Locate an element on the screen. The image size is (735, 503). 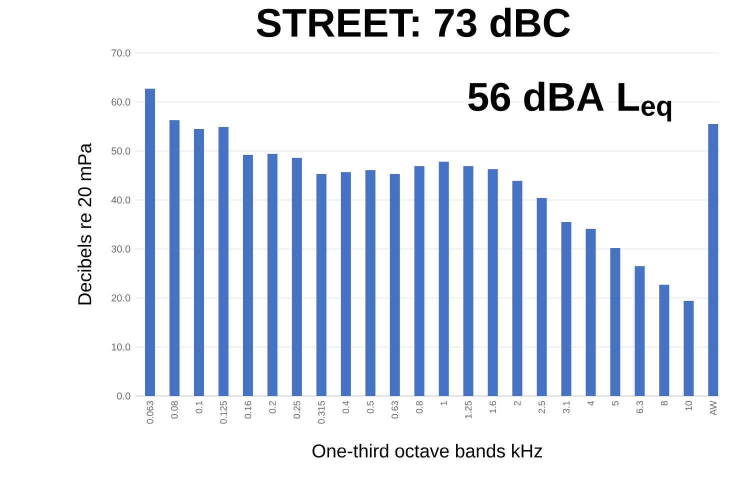
x-tick-label: 0.8 is located at coordinates (419, 407).